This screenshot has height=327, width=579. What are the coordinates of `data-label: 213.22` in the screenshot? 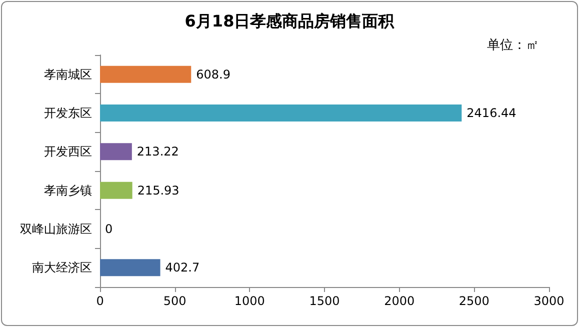 It's located at (157, 151).